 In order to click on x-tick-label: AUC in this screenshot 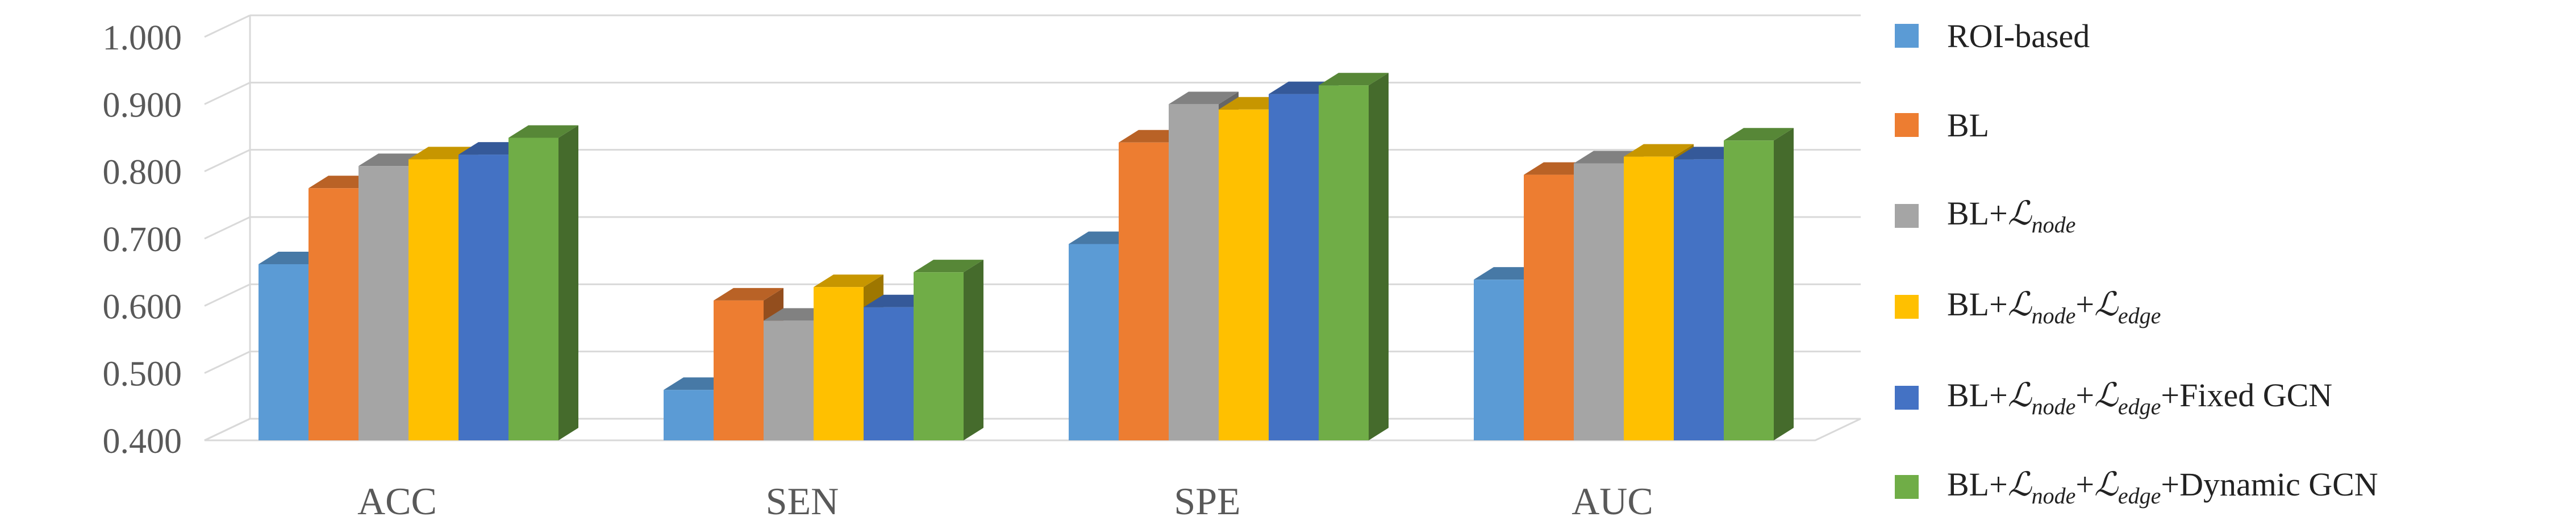, I will do `click(1613, 502)`.